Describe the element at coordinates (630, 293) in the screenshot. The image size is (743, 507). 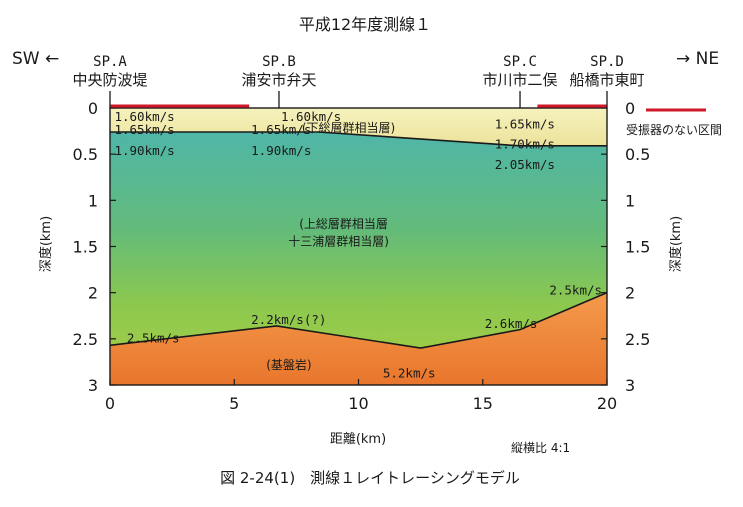
I see `y-tick-label-right: 2` at that location.